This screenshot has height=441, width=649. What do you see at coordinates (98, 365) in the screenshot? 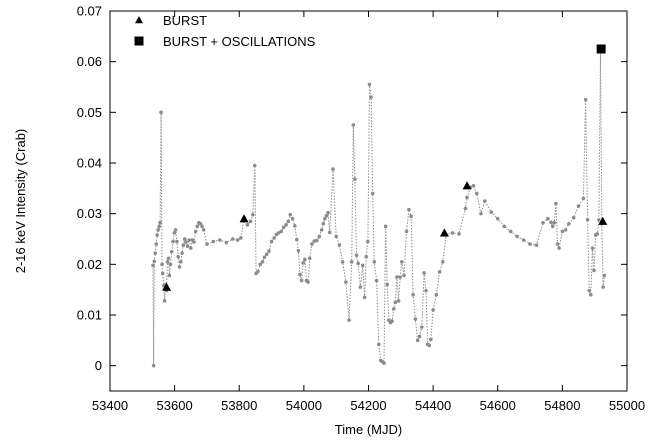
I see `y-tick-label: 0` at bounding box center [98, 365].